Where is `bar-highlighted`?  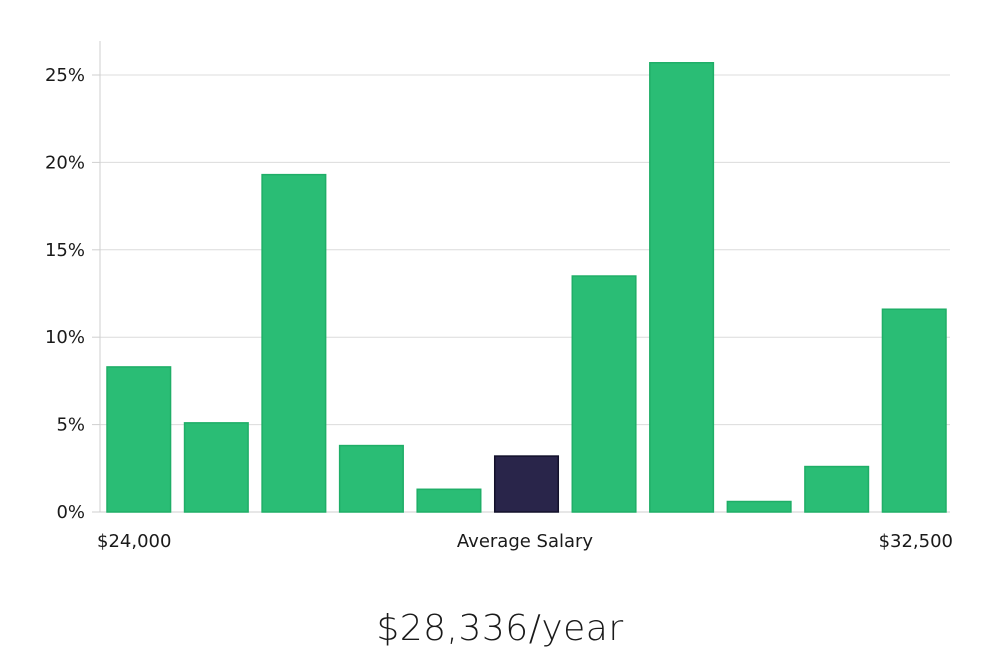
bar-highlighted is located at coordinates (526, 484).